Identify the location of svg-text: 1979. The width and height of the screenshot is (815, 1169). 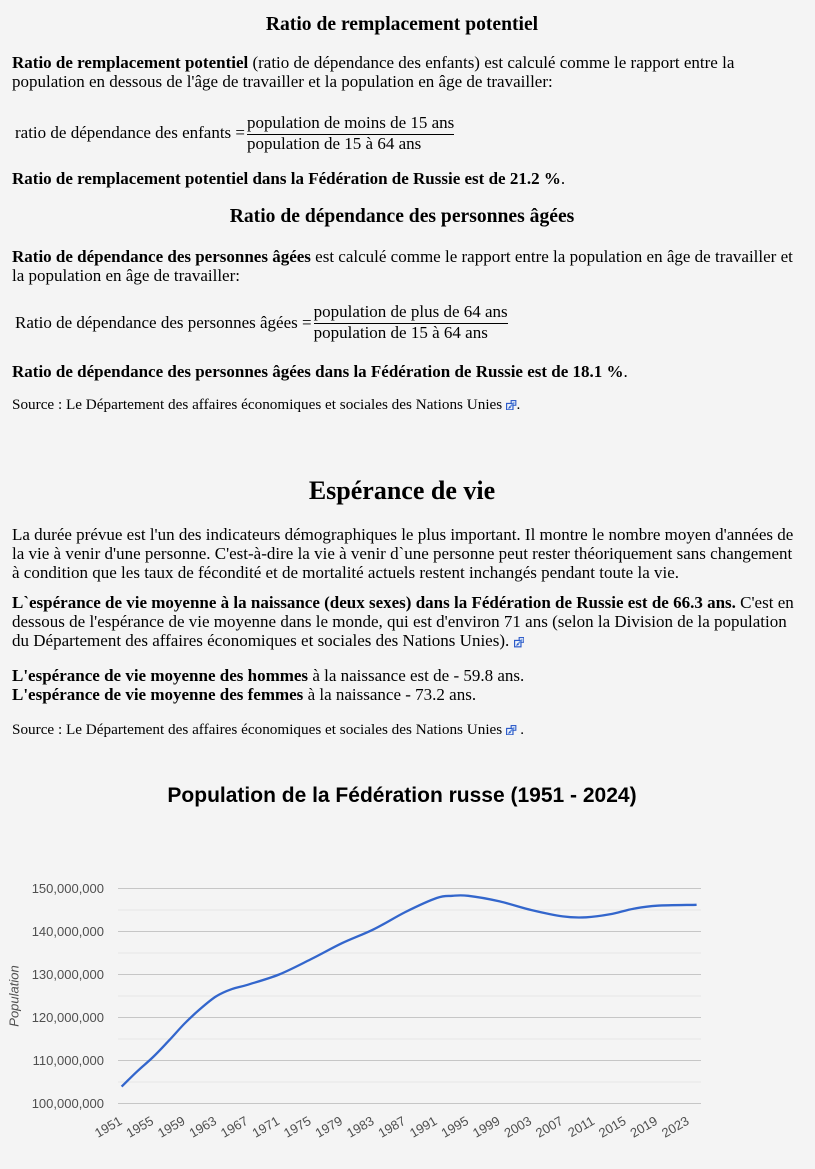
(328, 1126).